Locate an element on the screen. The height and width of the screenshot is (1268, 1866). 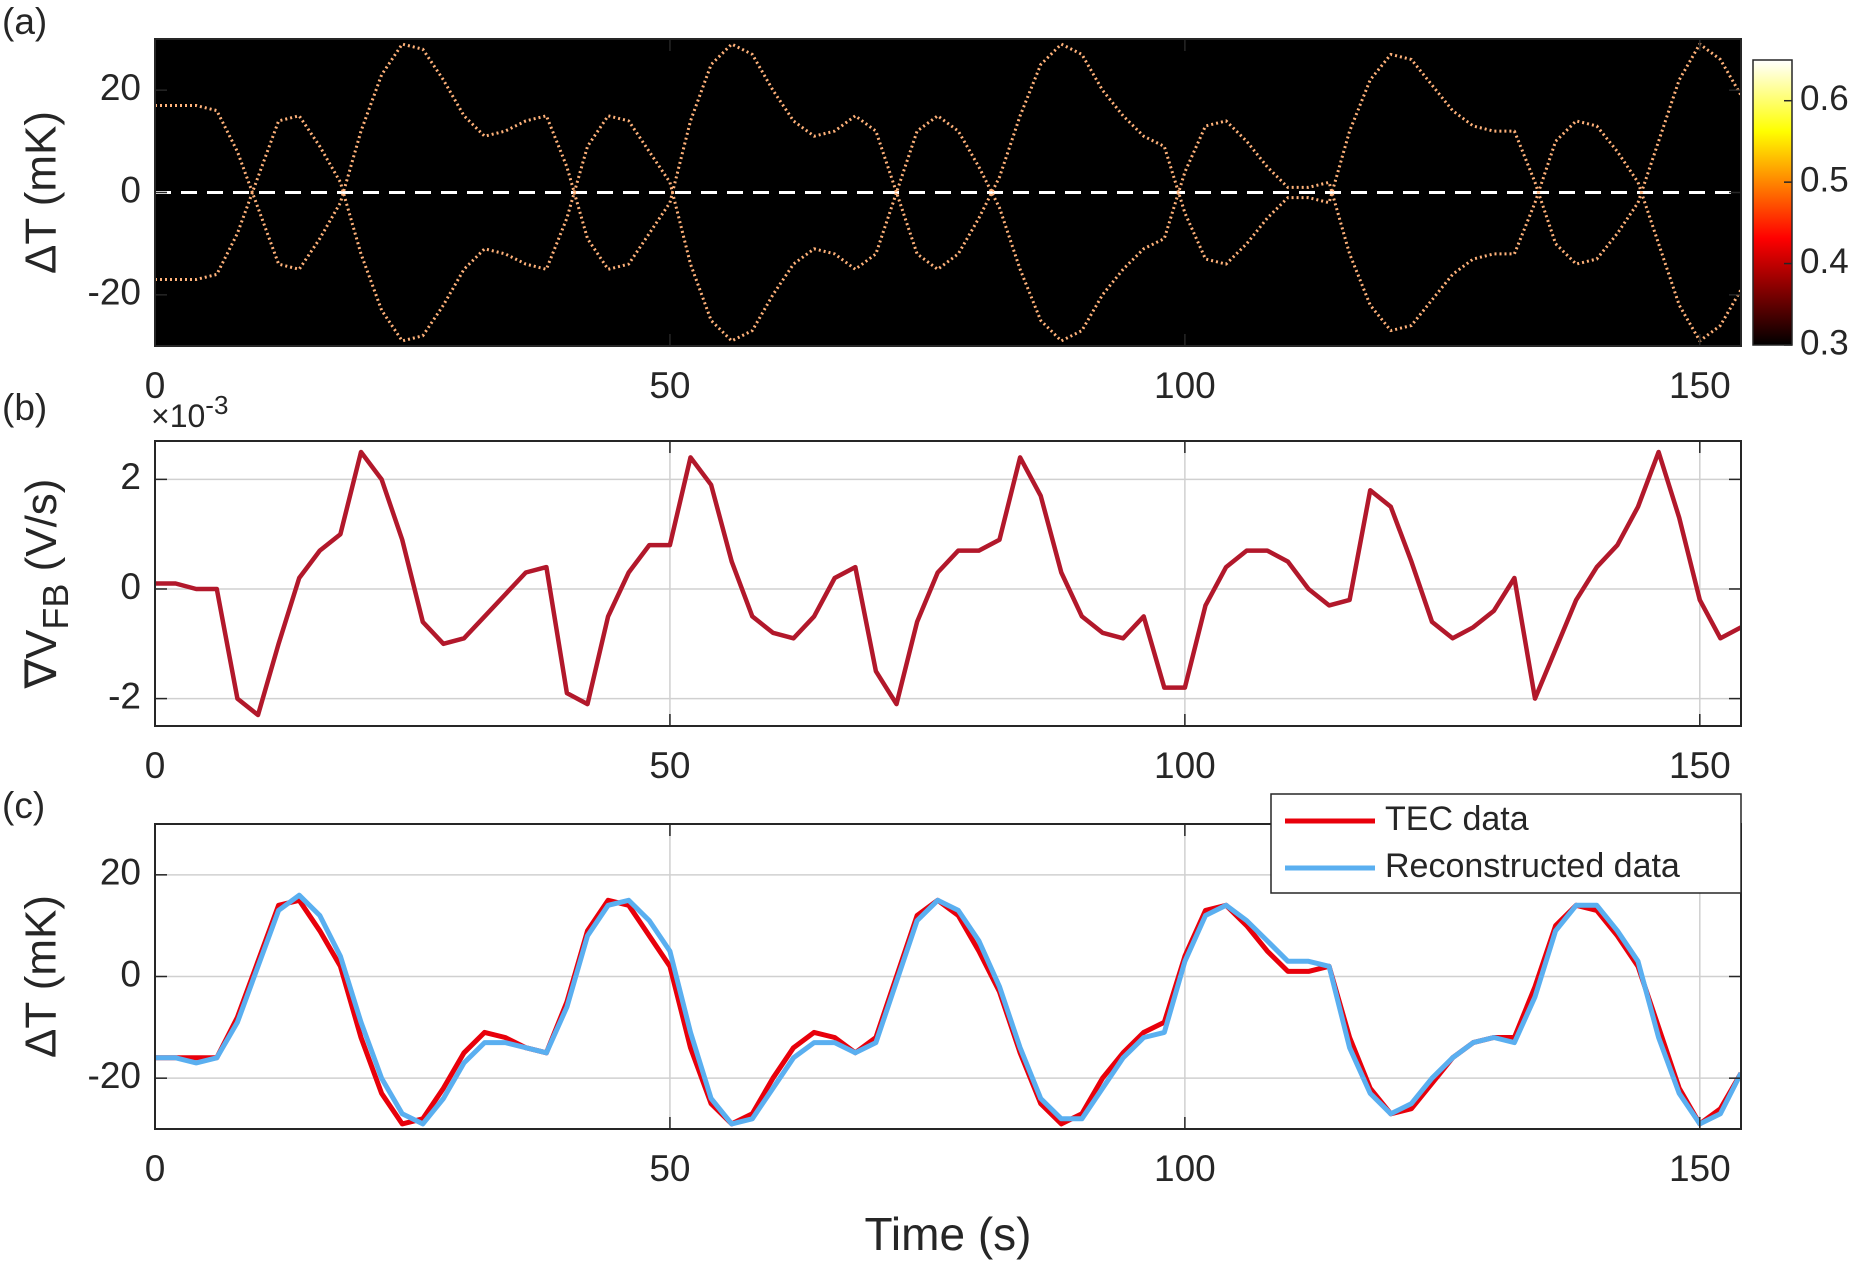
colorbar is located at coordinates (1772, 202).